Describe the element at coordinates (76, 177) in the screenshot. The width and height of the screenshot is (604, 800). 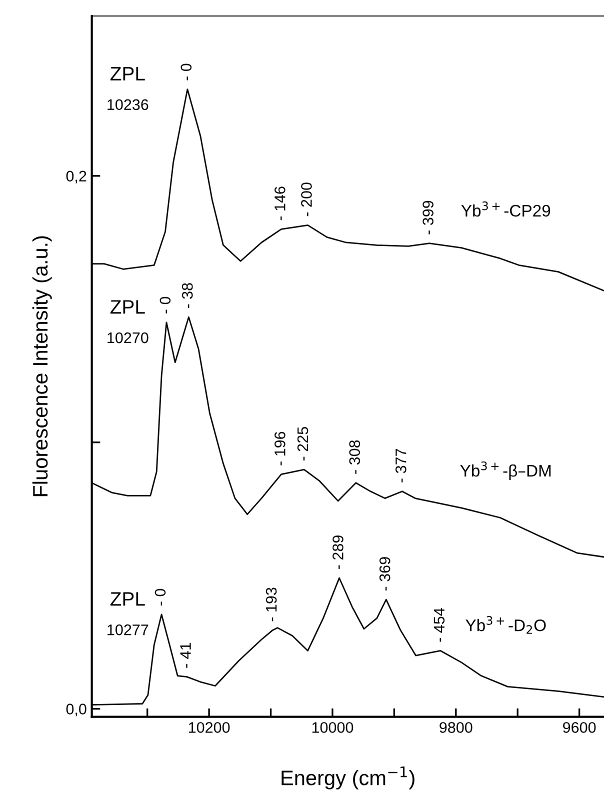
I see `y-tick-label: 0,2` at that location.